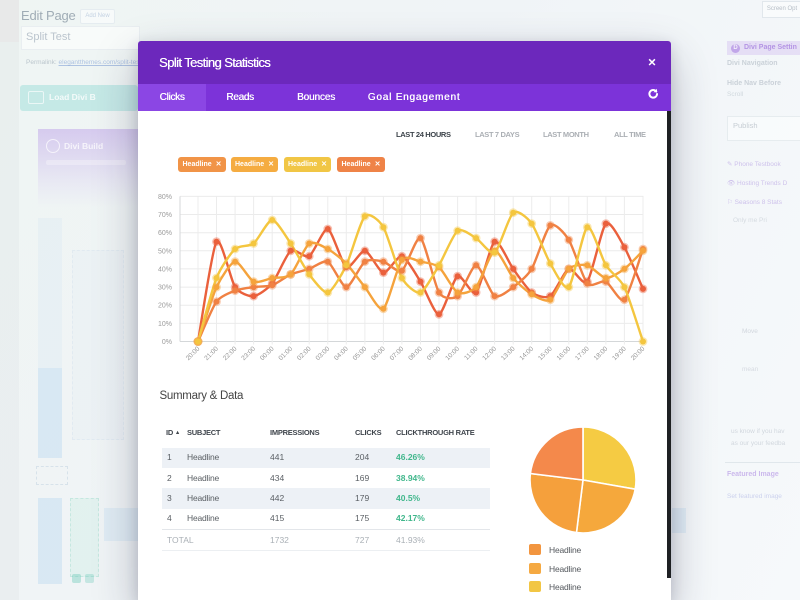 This screenshot has height=600, width=800. Describe the element at coordinates (165, 288) in the screenshot. I see `svg-text: 30%` at that location.